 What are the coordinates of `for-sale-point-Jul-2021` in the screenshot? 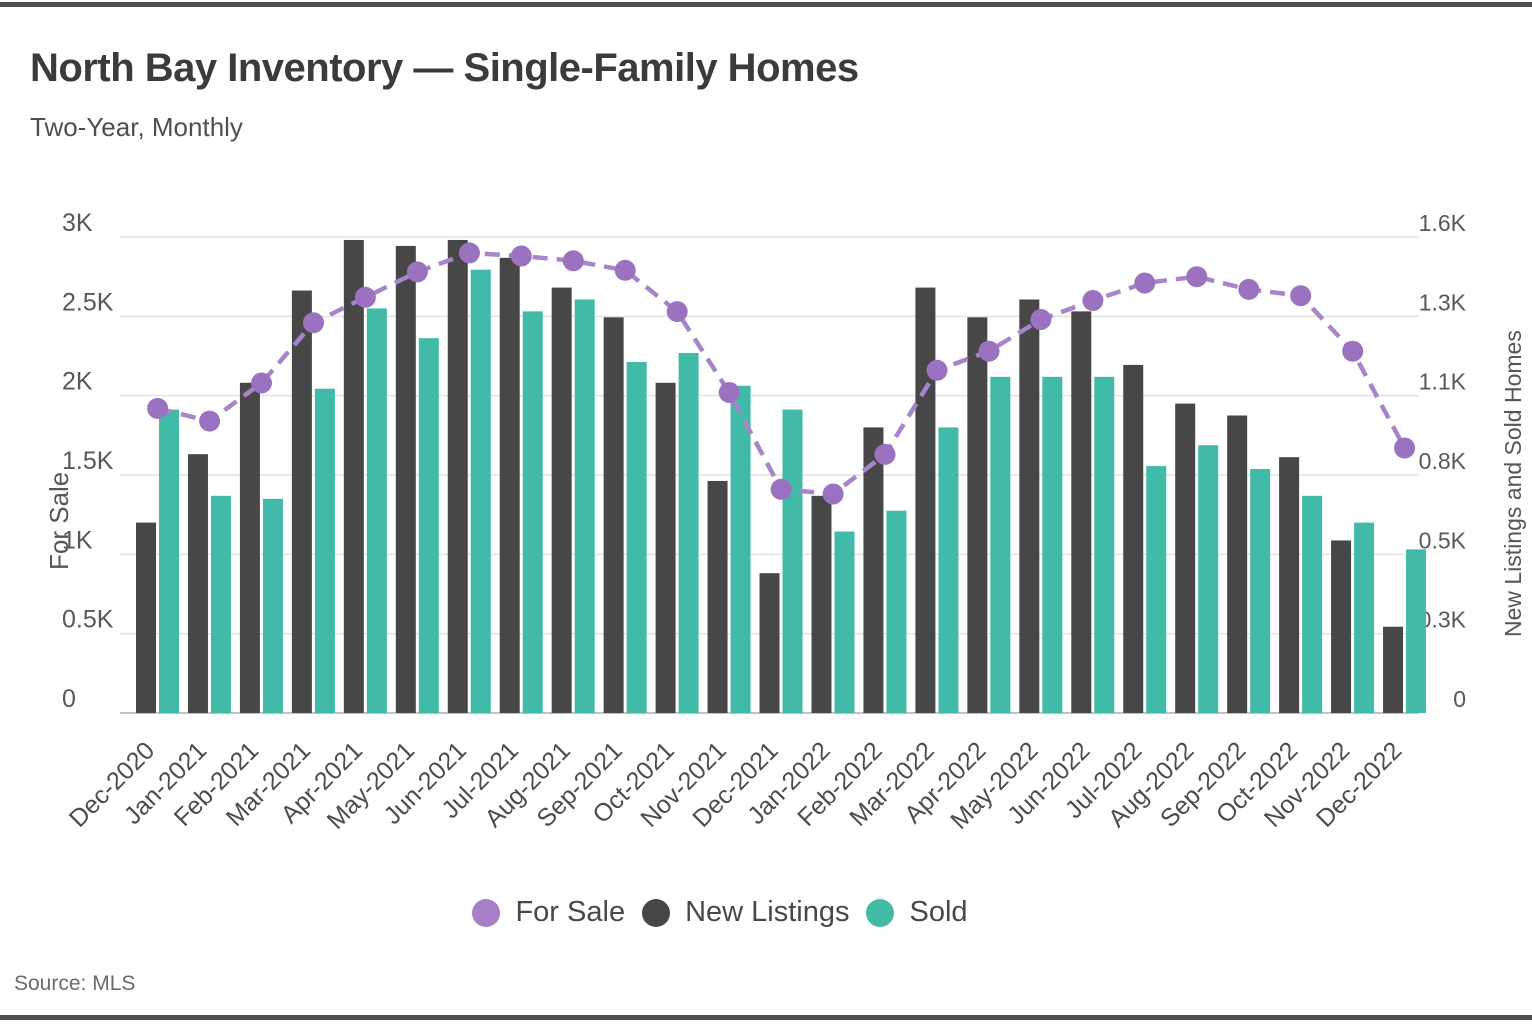 It's located at (521, 256).